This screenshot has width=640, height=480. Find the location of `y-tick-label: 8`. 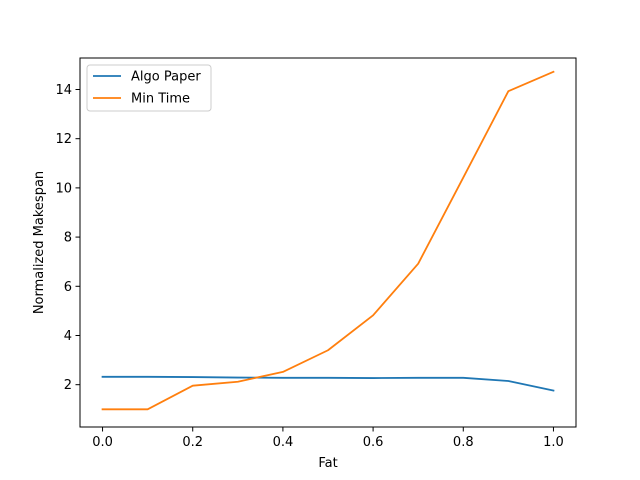

y-tick-label: 8 is located at coordinates (68, 238).